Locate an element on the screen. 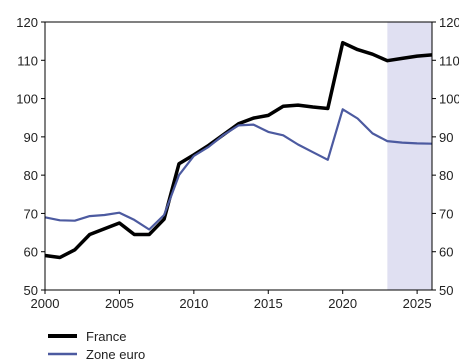 This screenshot has width=459, height=362. x-axis: 2000 2005 2010 2015 2020 2025 is located at coordinates (231, 300).